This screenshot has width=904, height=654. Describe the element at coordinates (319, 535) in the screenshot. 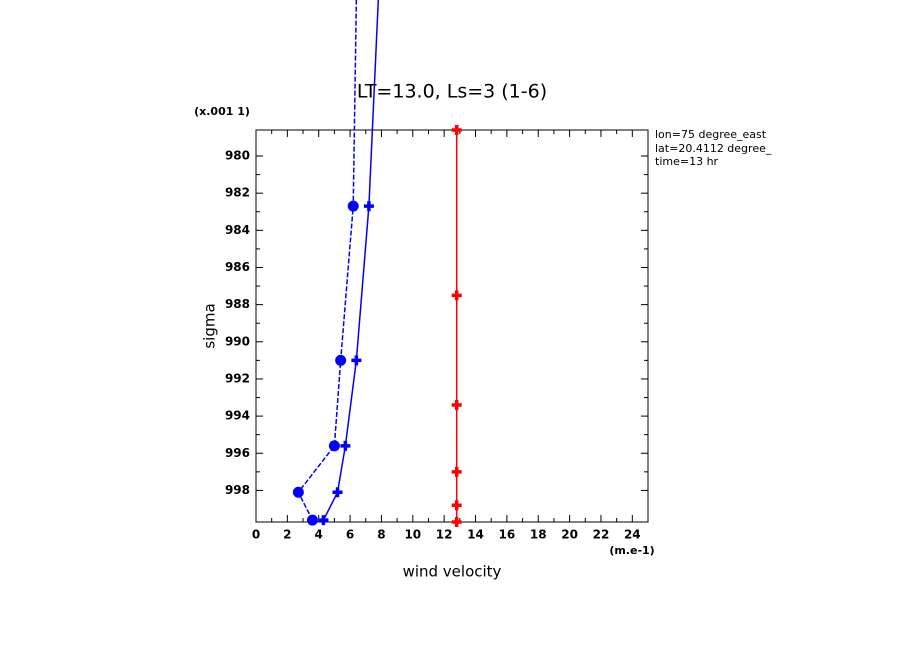

I see `x-tick-label: 4` at that location.